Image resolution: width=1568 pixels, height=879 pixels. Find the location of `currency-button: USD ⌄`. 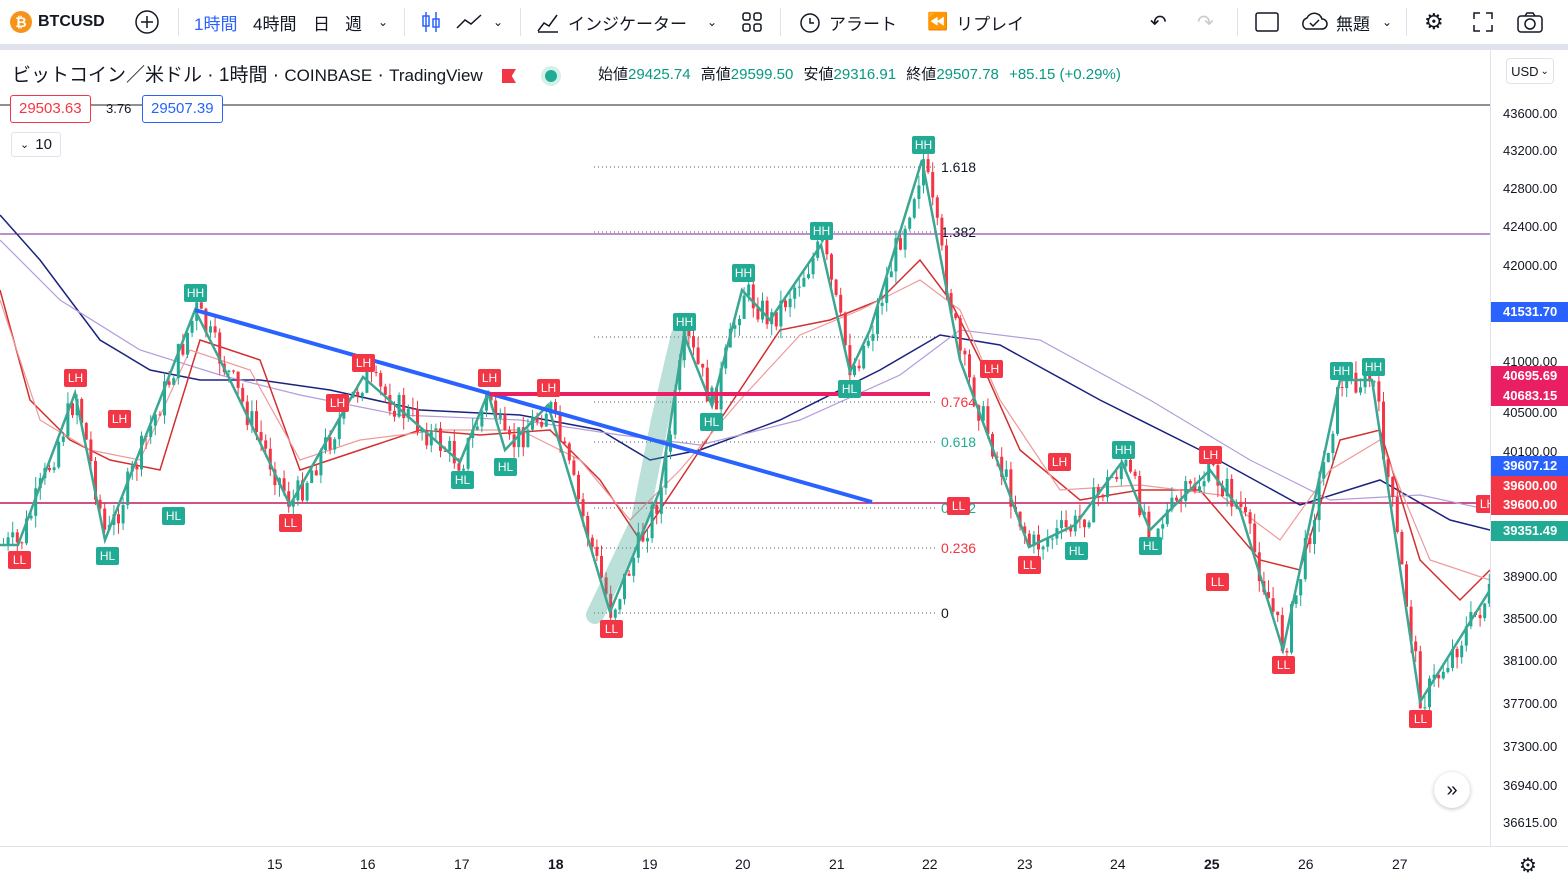

currency-button: USD ⌄ is located at coordinates (1530, 71).